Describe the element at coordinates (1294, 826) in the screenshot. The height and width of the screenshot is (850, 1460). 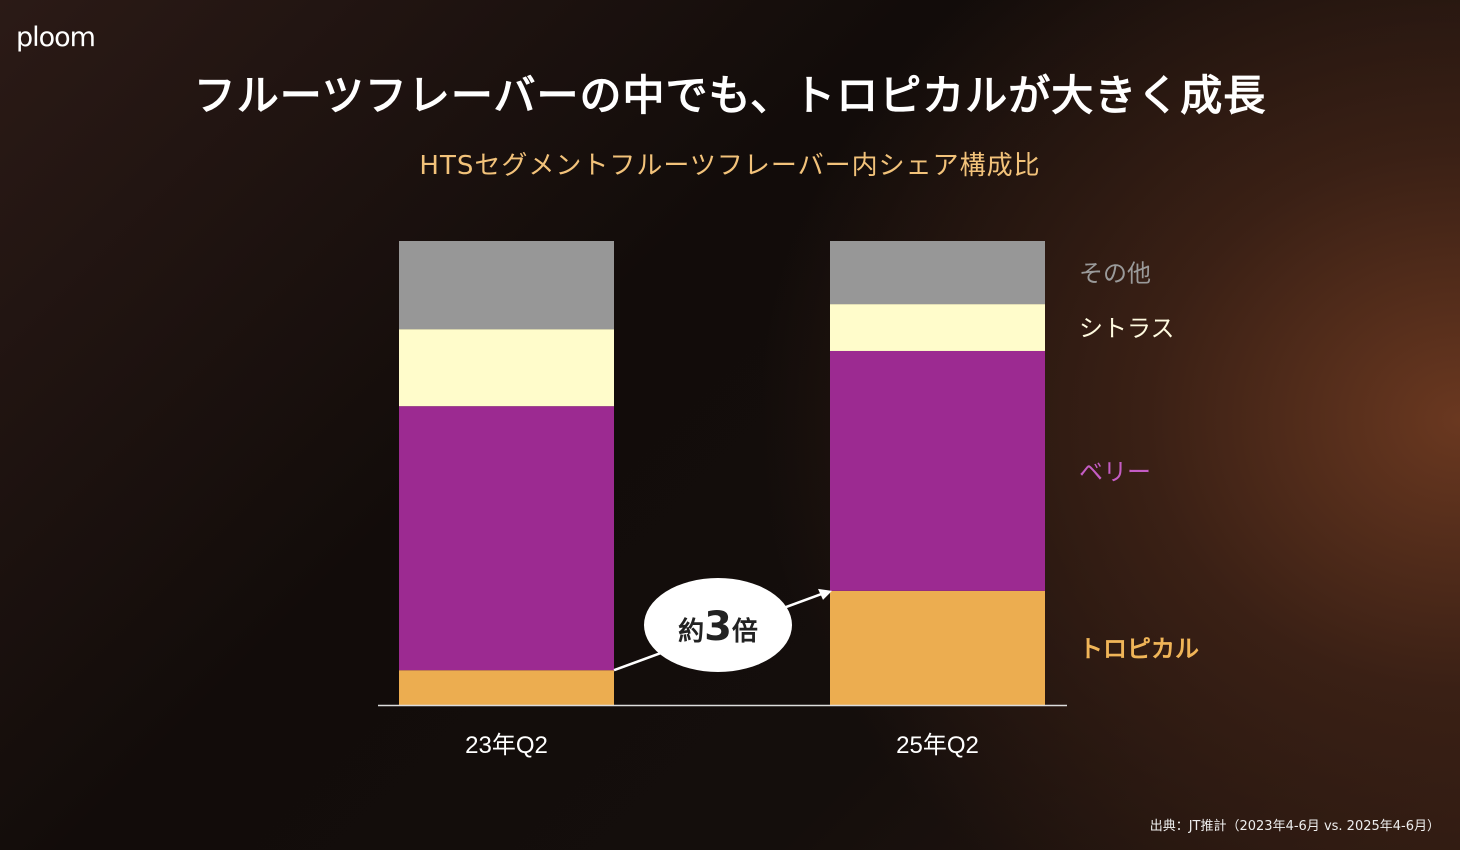
I see `source-note: 出典：JT推計（2023年4-6月 vs. 2025年4-6月）` at that location.